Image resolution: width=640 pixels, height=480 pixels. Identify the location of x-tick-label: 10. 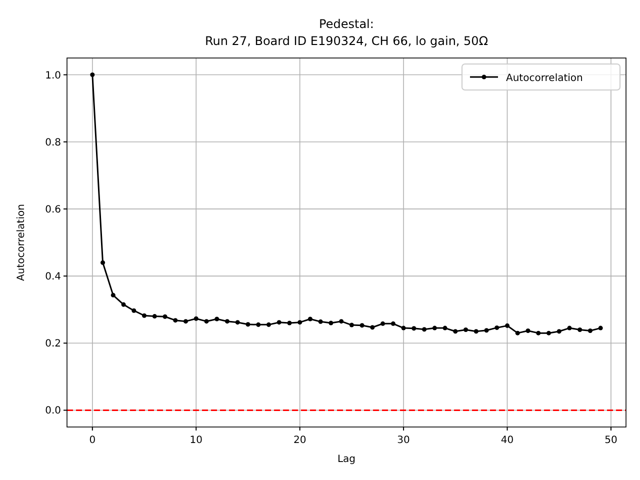
(196, 440).